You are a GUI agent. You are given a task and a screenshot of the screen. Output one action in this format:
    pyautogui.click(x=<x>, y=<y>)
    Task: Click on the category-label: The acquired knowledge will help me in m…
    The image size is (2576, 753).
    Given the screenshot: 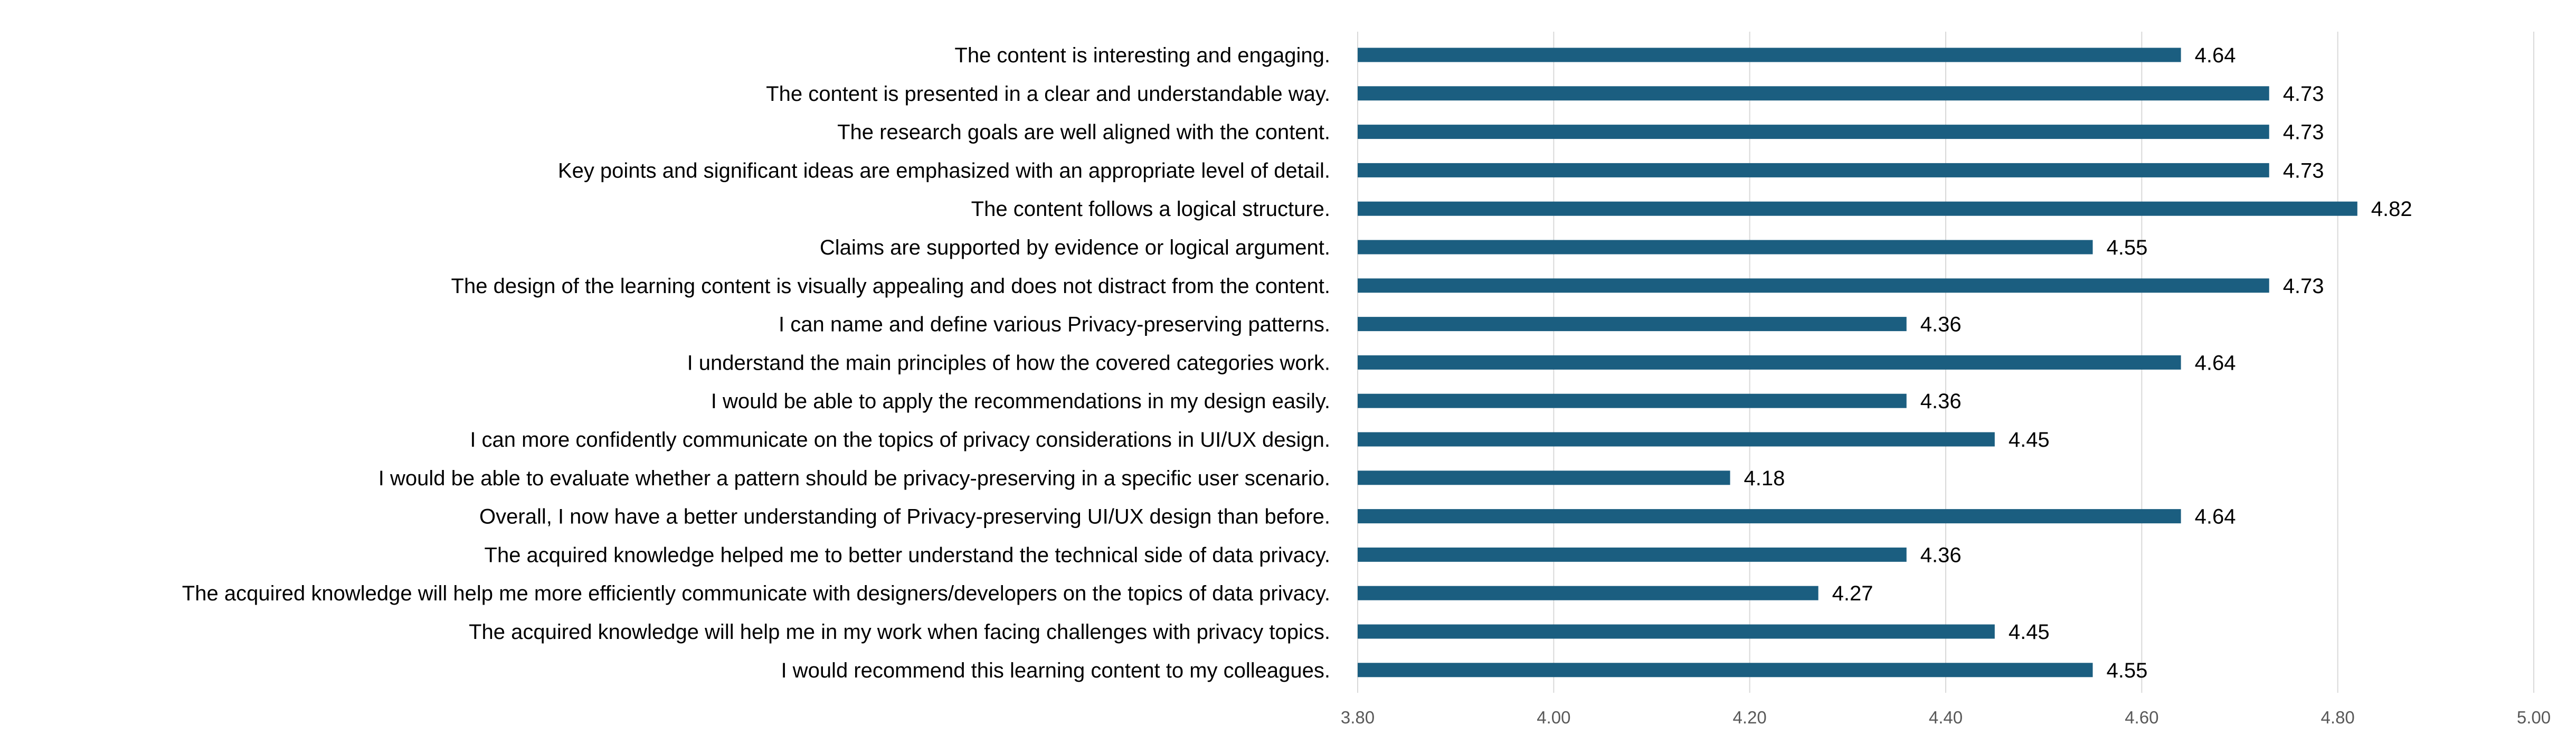 What is the action you would take?
    pyautogui.click(x=899, y=632)
    